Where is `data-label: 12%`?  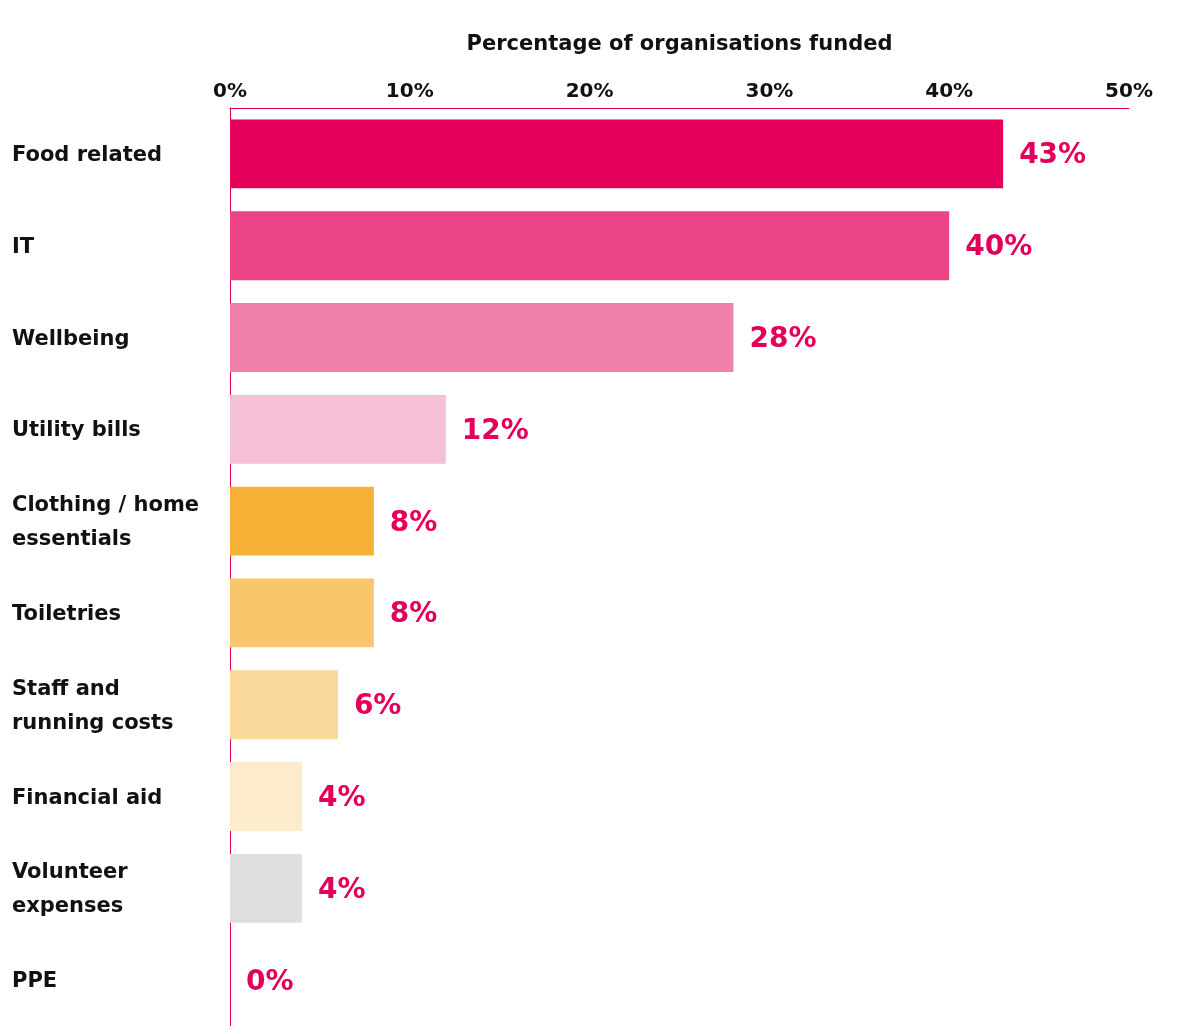
data-label: 12% is located at coordinates (495, 429).